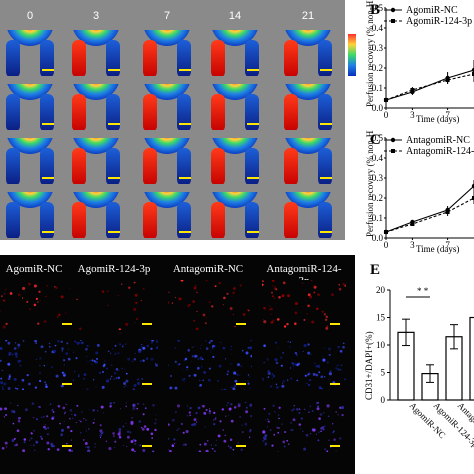 The image size is (474, 474). I want to click on y-tick-label-e-4: 20, so click(381, 290).